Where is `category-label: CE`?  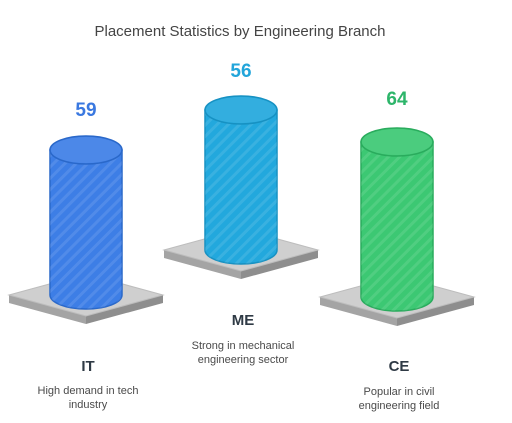
category-label: CE is located at coordinates (399, 366).